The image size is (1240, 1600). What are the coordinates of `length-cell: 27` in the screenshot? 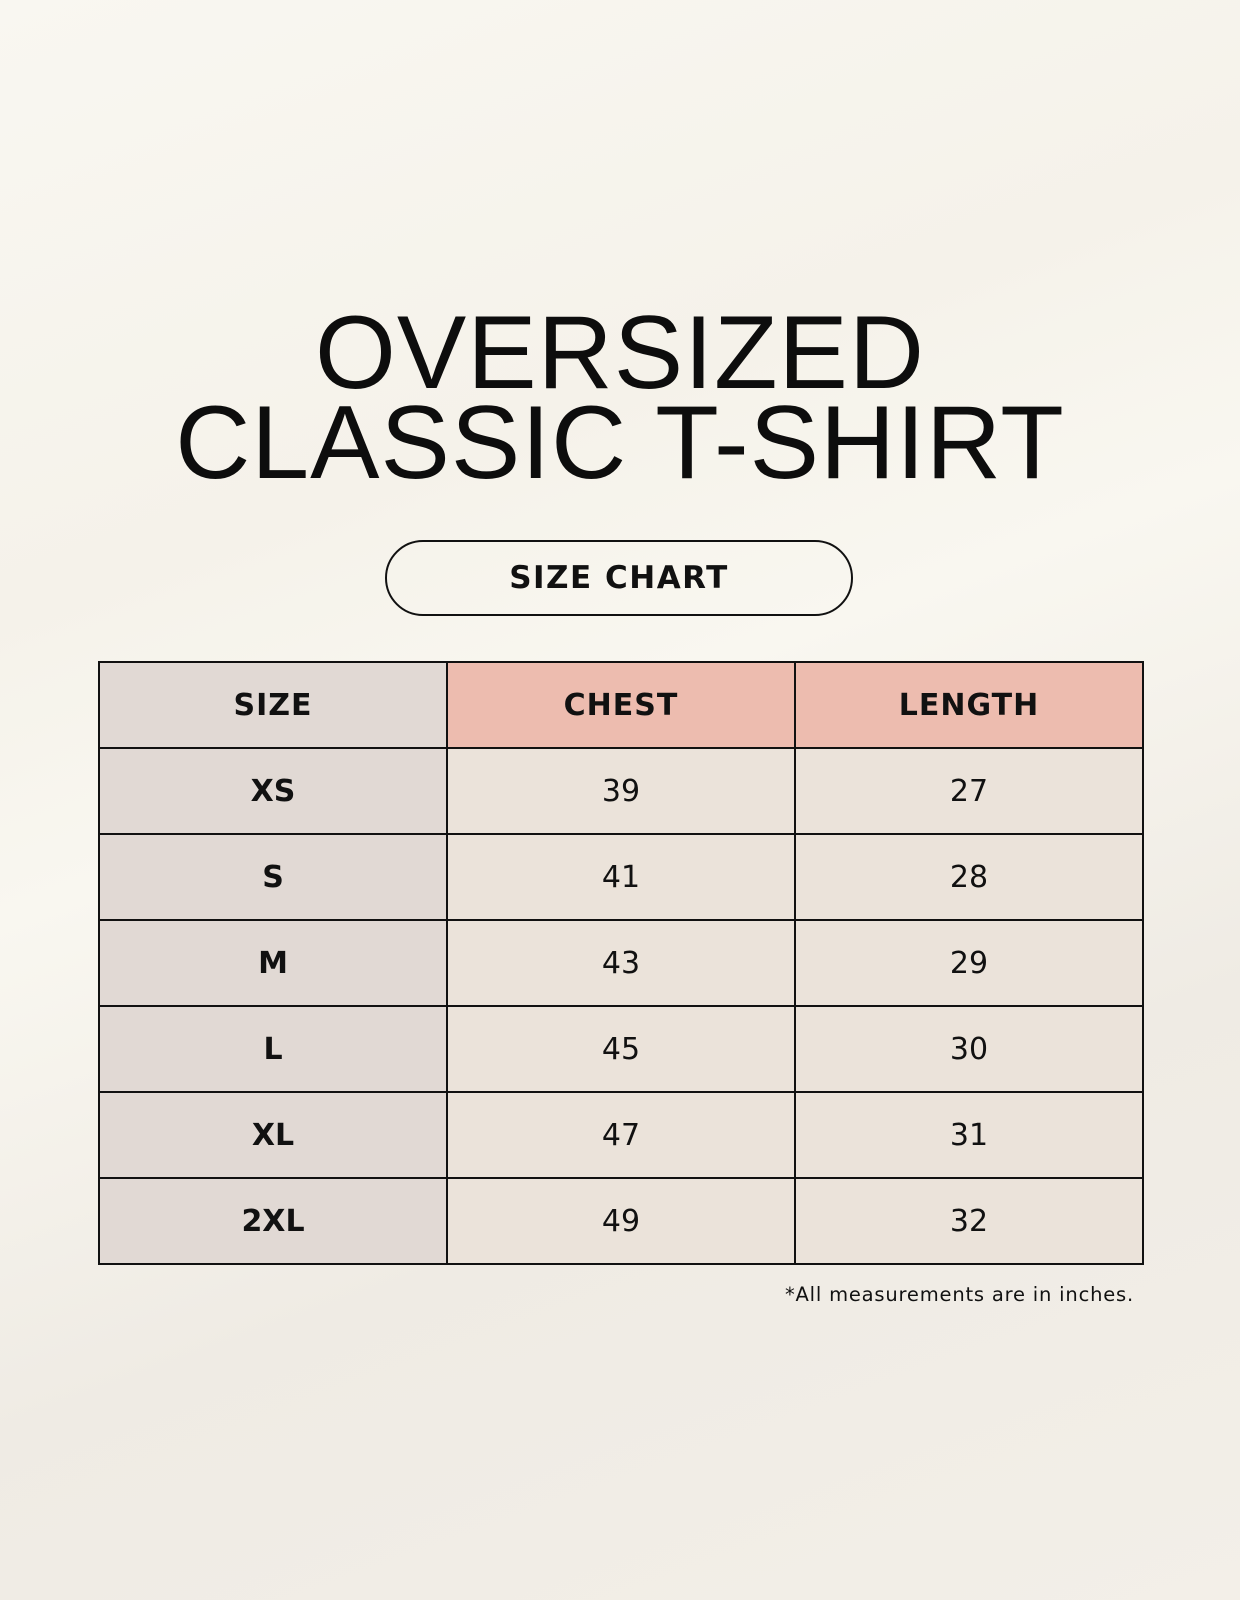 It's located at (969, 791).